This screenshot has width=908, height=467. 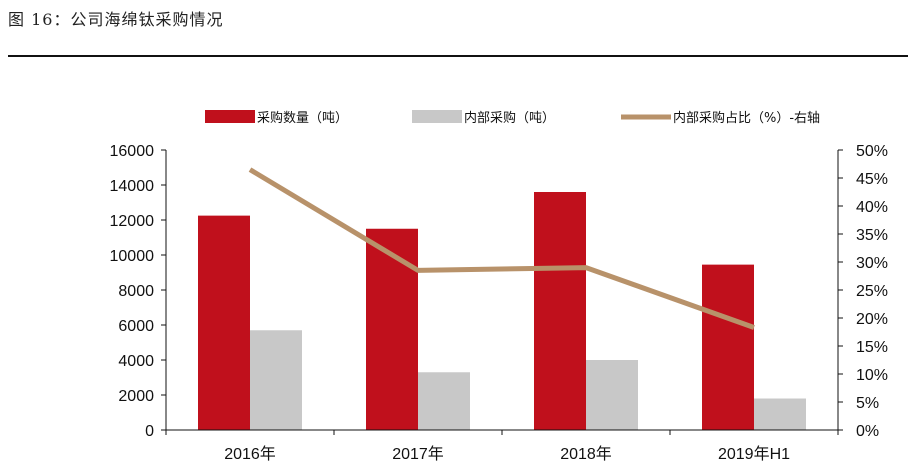 What do you see at coordinates (136, 396) in the screenshot?
I see `left-tick-label: 2000` at bounding box center [136, 396].